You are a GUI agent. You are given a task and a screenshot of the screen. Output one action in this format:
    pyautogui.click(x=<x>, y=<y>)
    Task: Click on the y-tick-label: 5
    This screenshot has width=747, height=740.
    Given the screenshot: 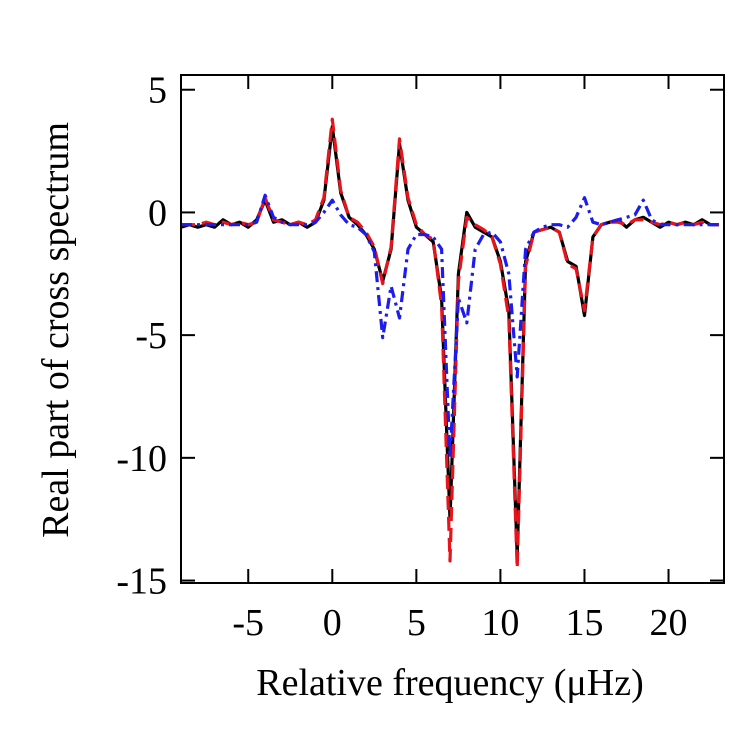 What is the action you would take?
    pyautogui.click(x=157, y=91)
    